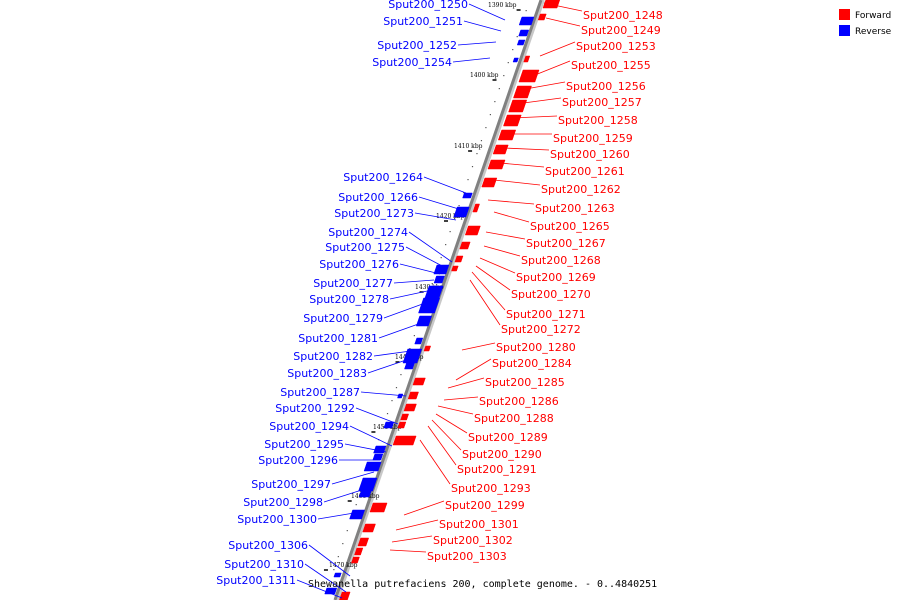 The height and width of the screenshot is (600, 900). Describe the element at coordinates (320, 392) in the screenshot. I see `reverse-gene-label: Sput200_1287` at that location.